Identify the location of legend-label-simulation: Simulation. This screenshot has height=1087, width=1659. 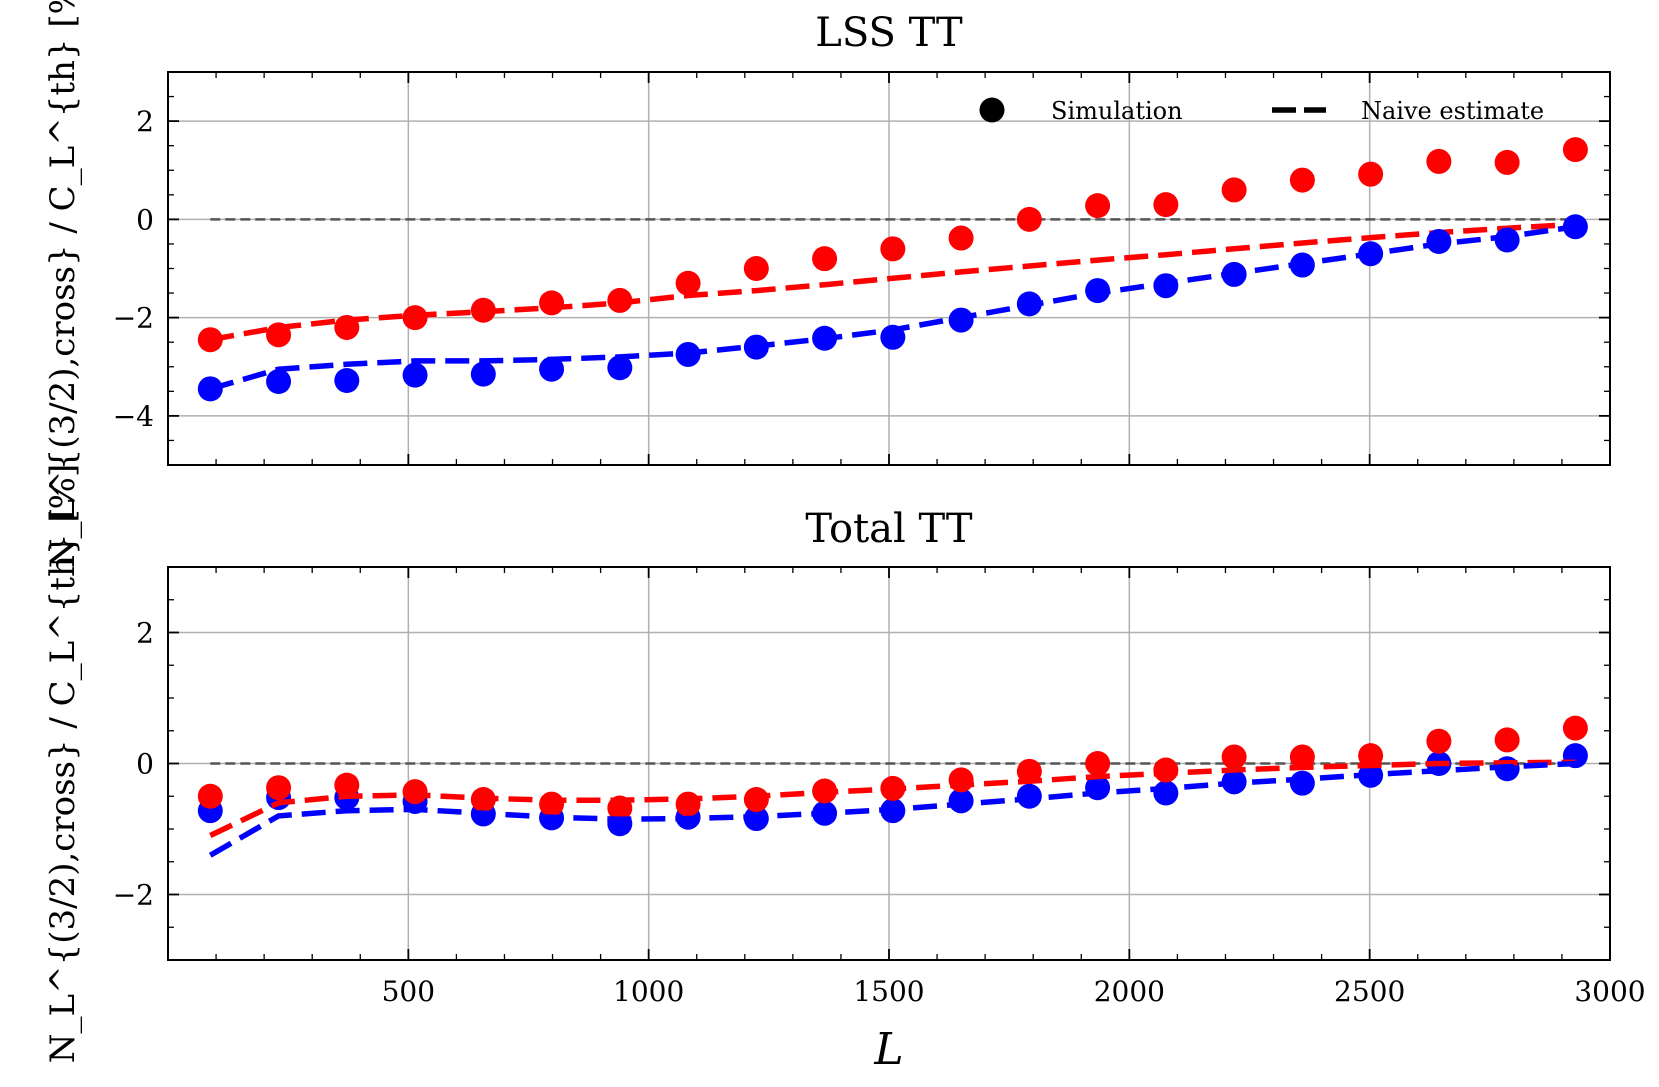
(1117, 111).